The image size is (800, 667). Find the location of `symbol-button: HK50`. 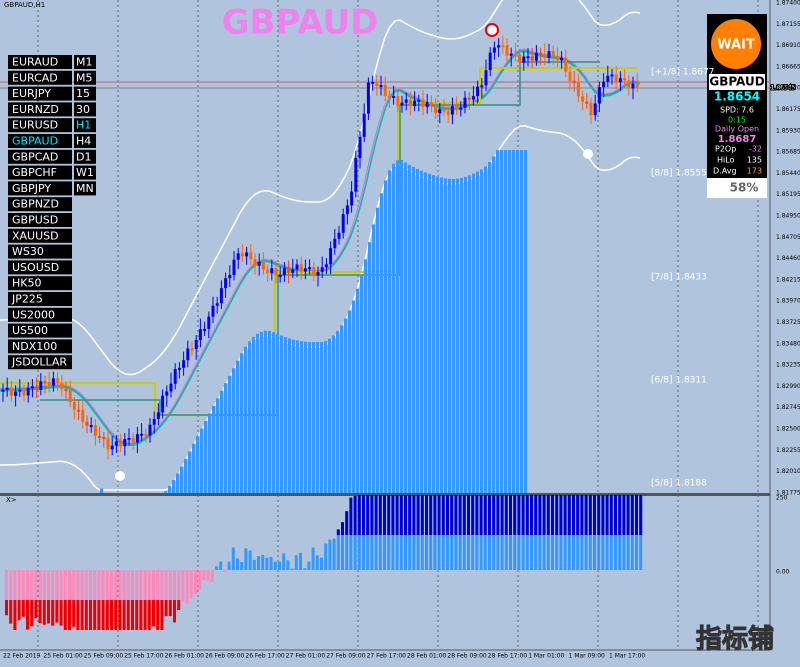

symbol-button: HK50 is located at coordinates (26, 283).